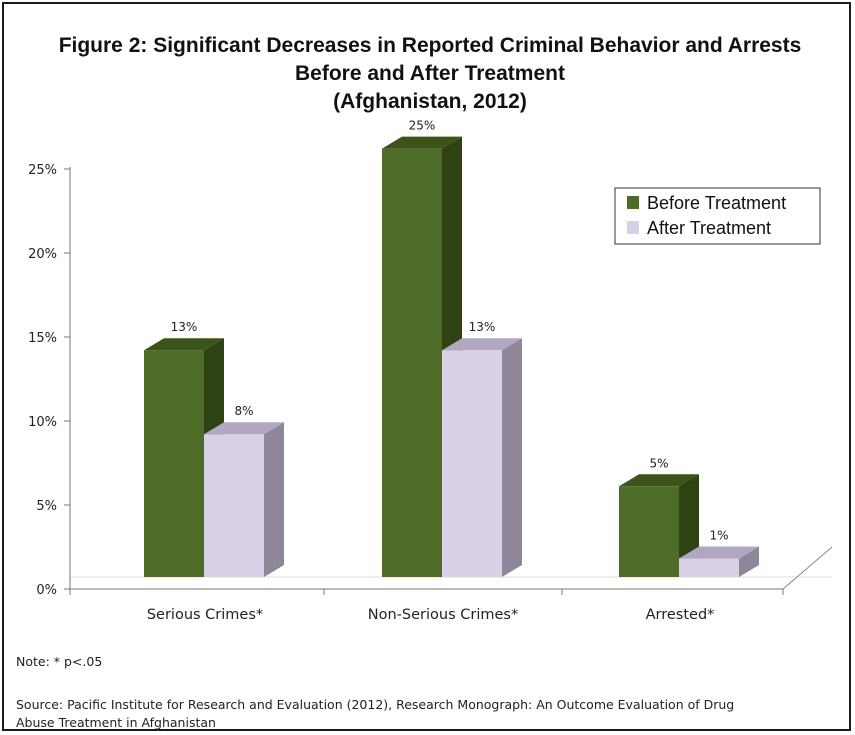  Describe the element at coordinates (633, 227) in the screenshot. I see `legend-swatch-after` at that location.